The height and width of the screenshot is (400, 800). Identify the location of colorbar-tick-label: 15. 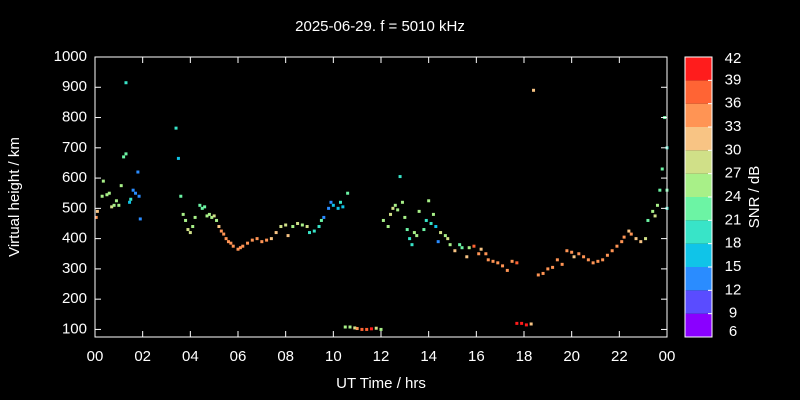
(733, 266).